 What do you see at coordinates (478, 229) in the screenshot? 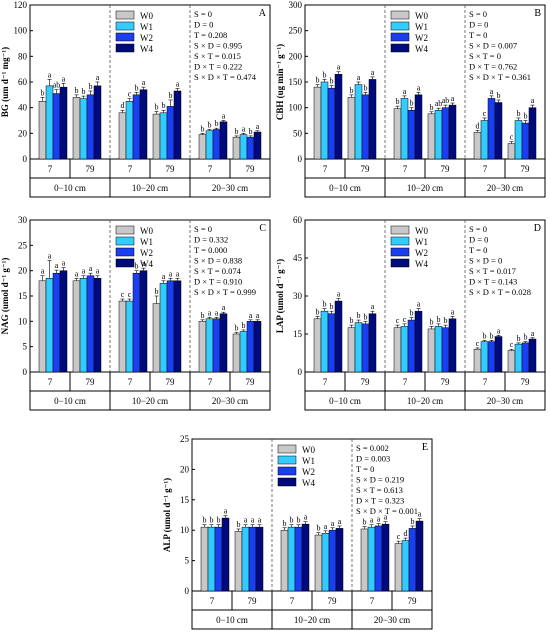
I see `stat-line: S = 0` at bounding box center [478, 229].